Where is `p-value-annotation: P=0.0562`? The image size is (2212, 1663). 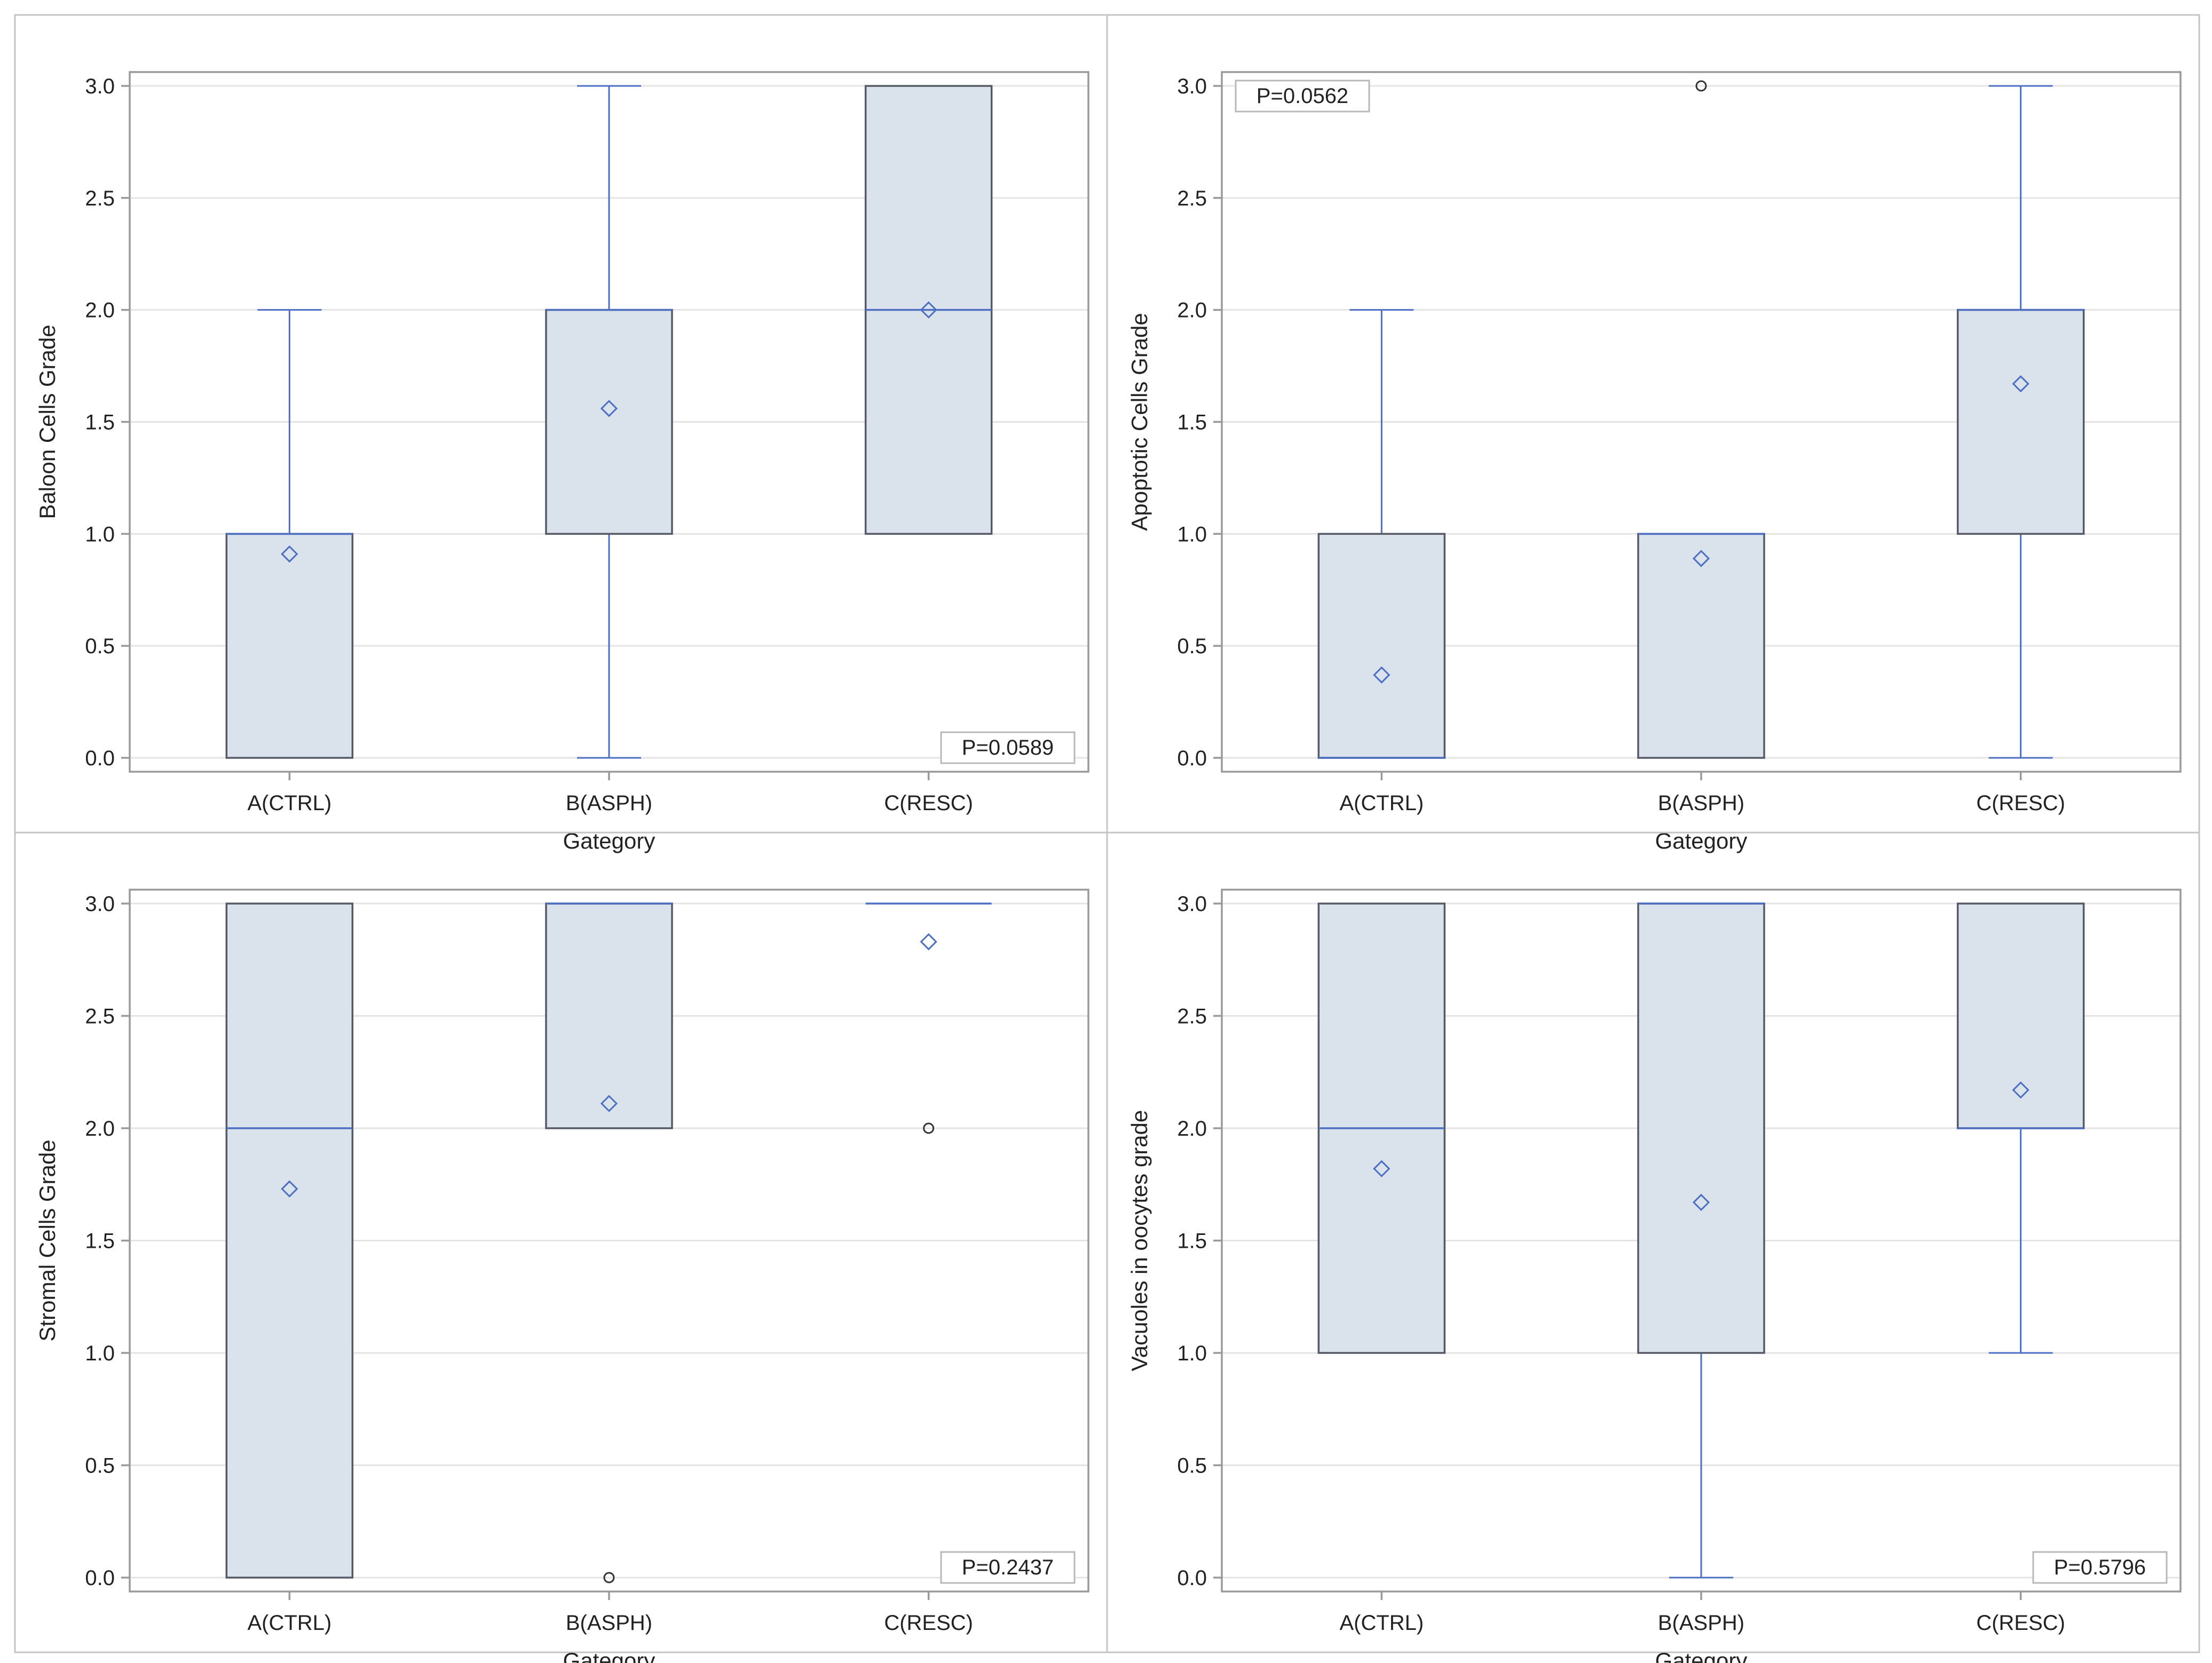
p-value-annotation: P=0.0562 is located at coordinates (1302, 96).